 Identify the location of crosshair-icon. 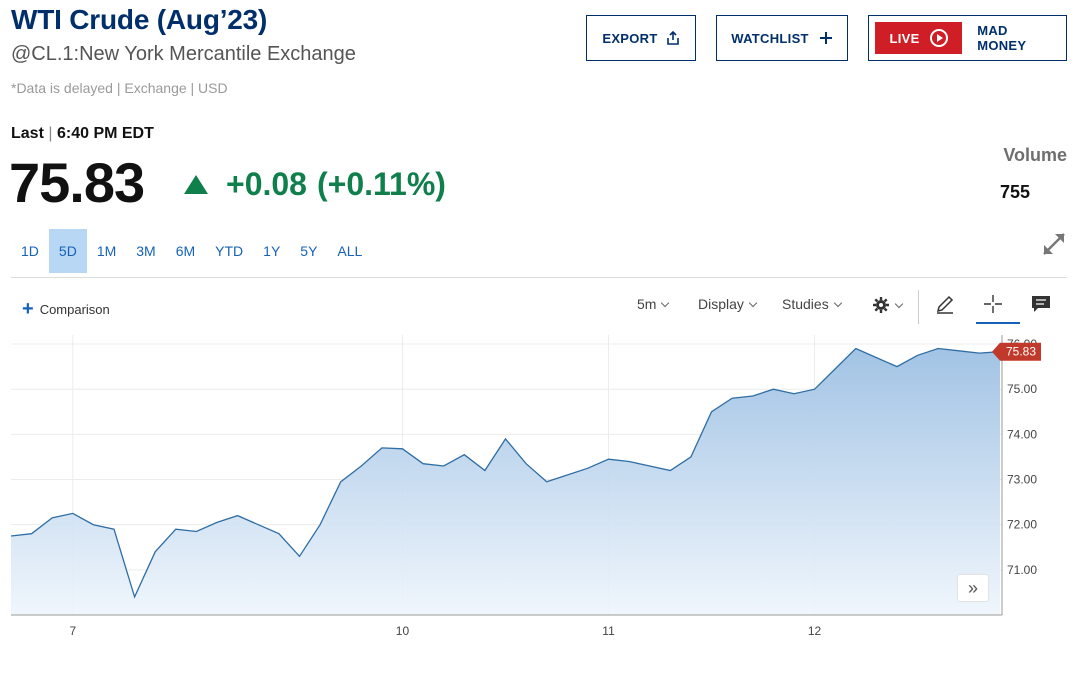
(993, 304).